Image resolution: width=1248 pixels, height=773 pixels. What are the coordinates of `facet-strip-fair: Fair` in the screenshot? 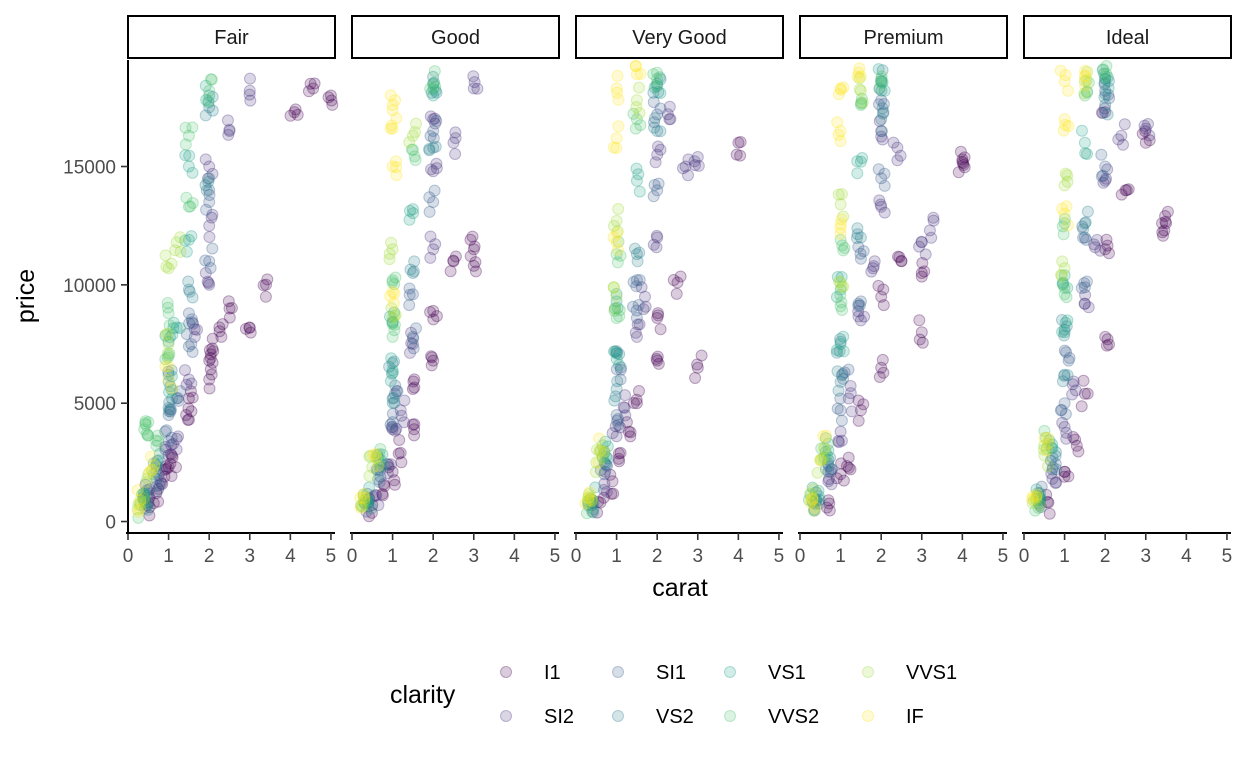 It's located at (231, 37).